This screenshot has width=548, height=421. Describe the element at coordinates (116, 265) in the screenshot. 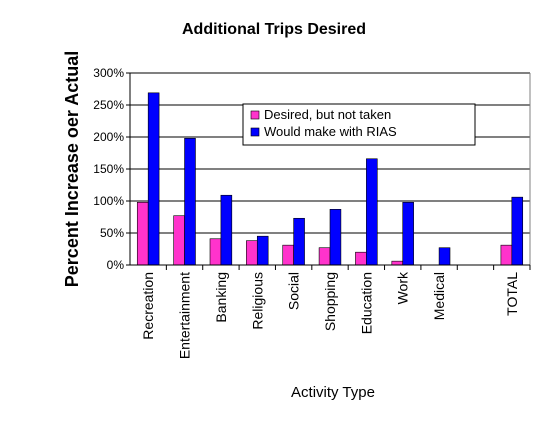

I see `y-tick-label: 0%` at that location.